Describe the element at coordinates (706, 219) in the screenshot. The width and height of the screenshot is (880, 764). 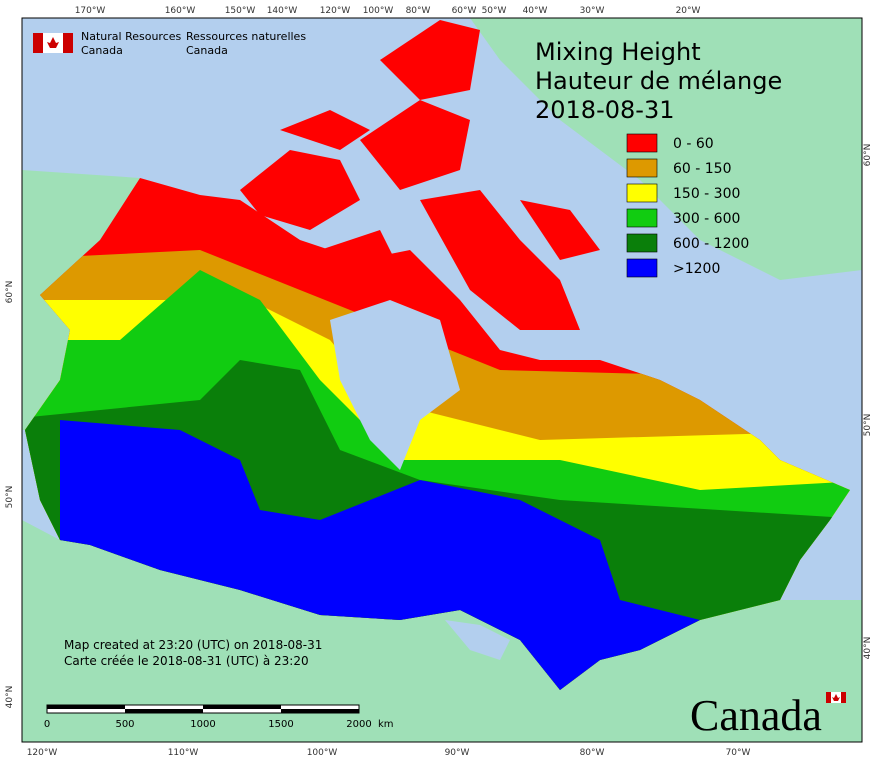
I see `legend-label: 300 - 600` at that location.